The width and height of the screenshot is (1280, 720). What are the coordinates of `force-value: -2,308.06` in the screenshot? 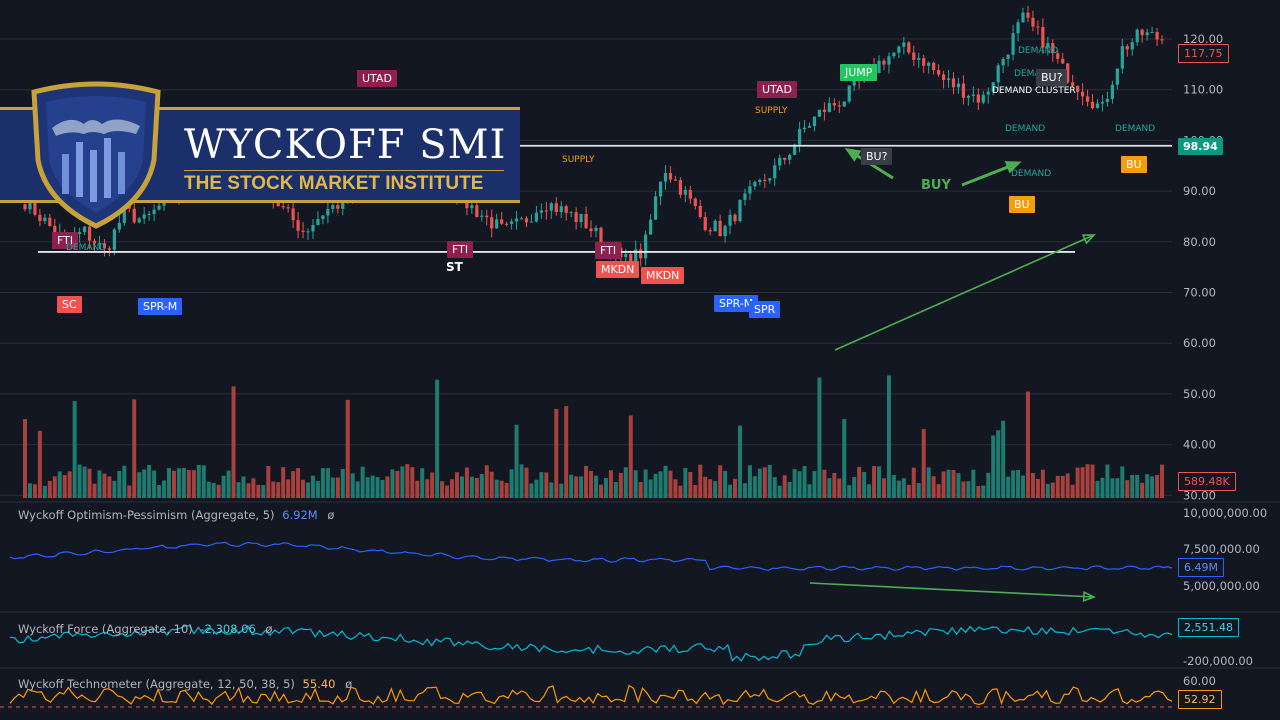 It's located at (228, 629).